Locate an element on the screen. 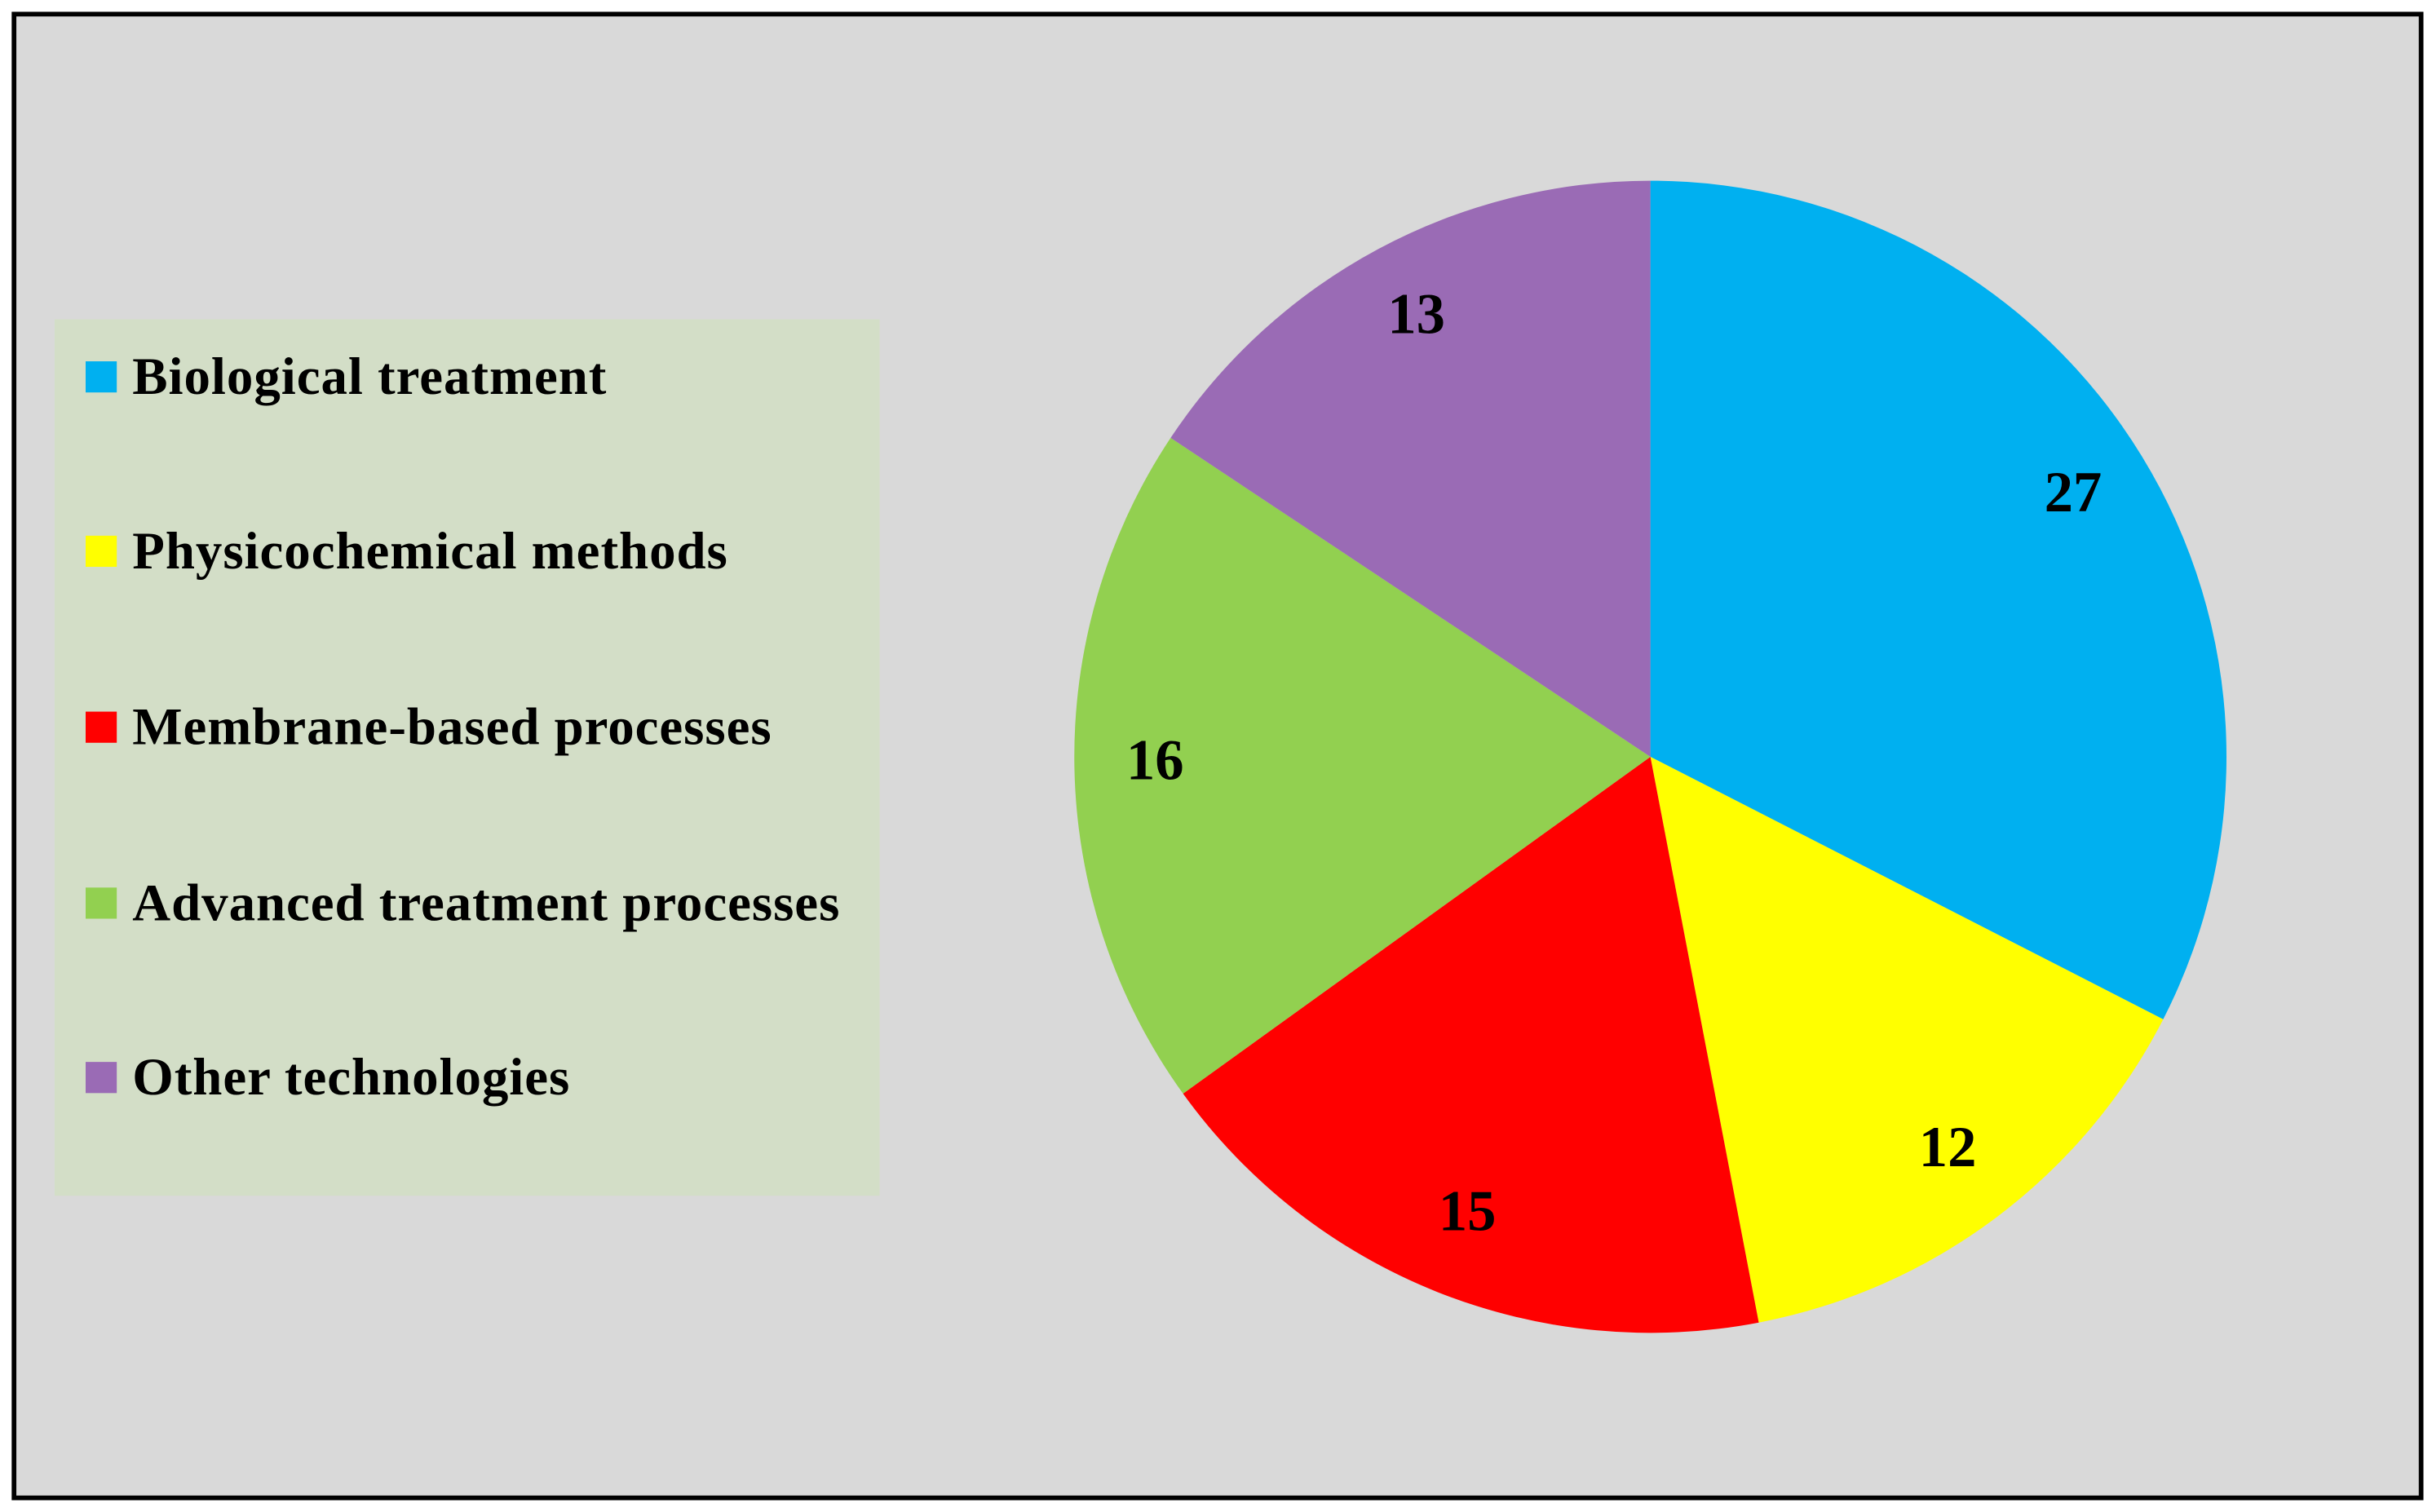  data-label: 13 is located at coordinates (1416, 315).